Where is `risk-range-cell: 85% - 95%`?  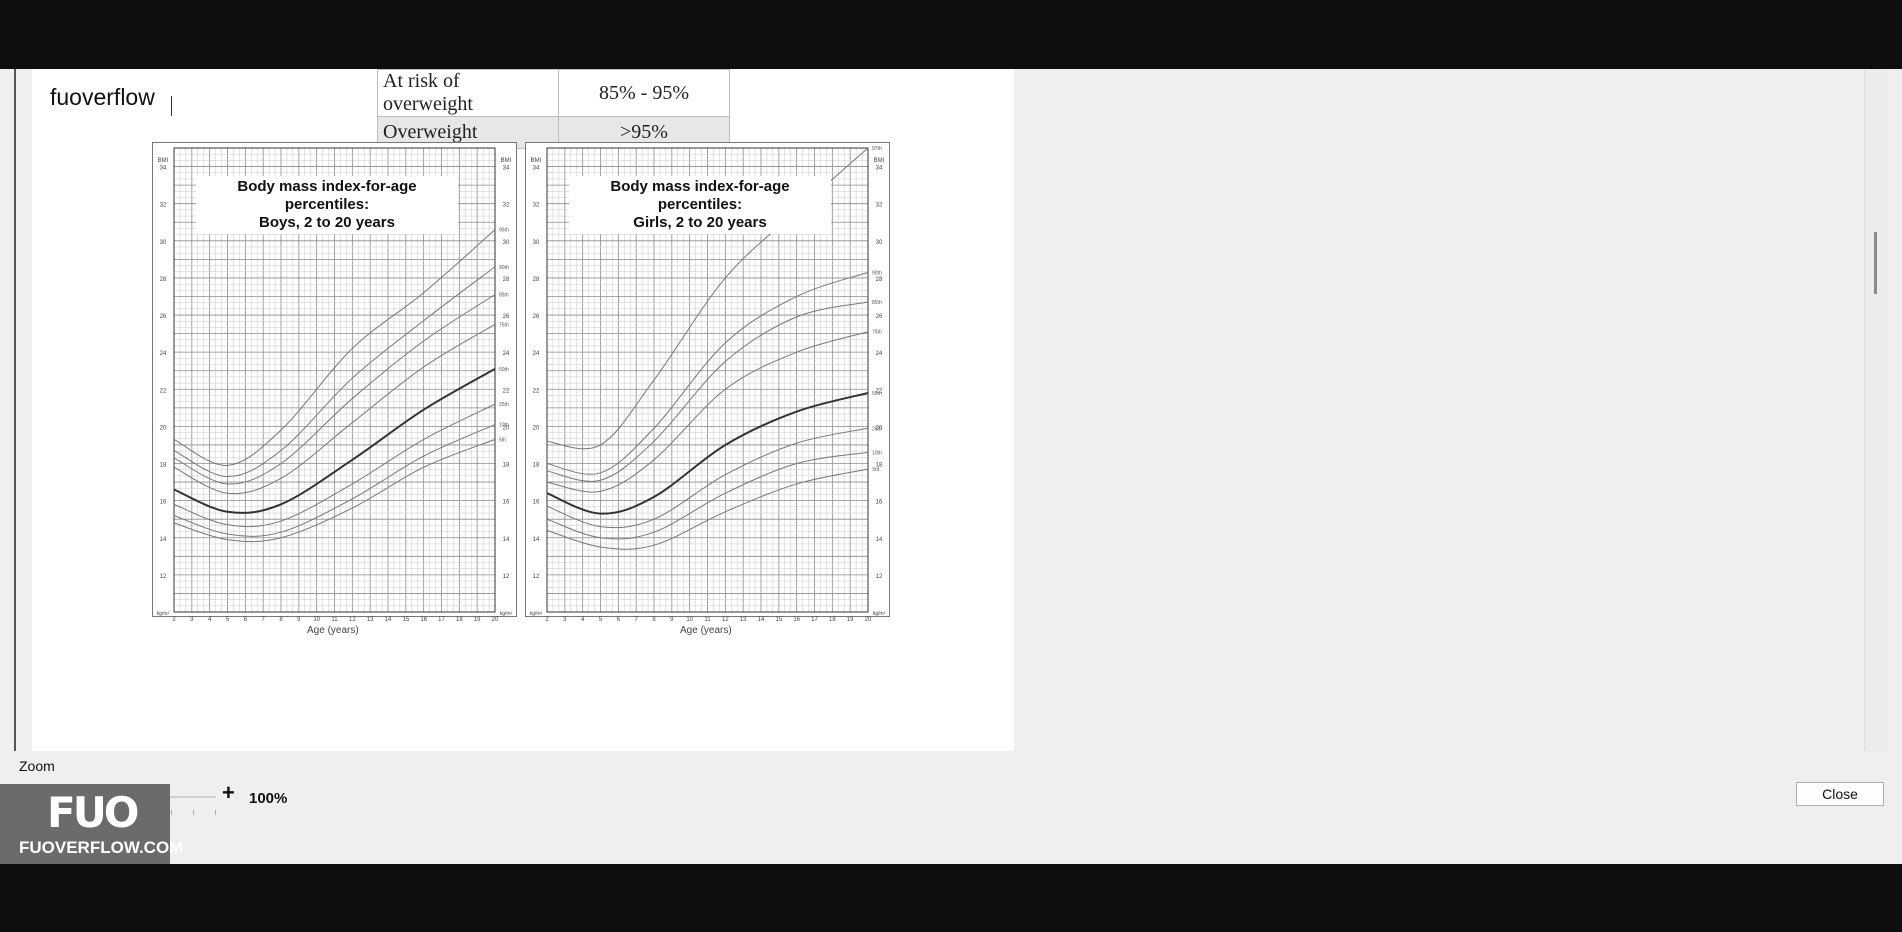 risk-range-cell: 85% - 95% is located at coordinates (644, 93).